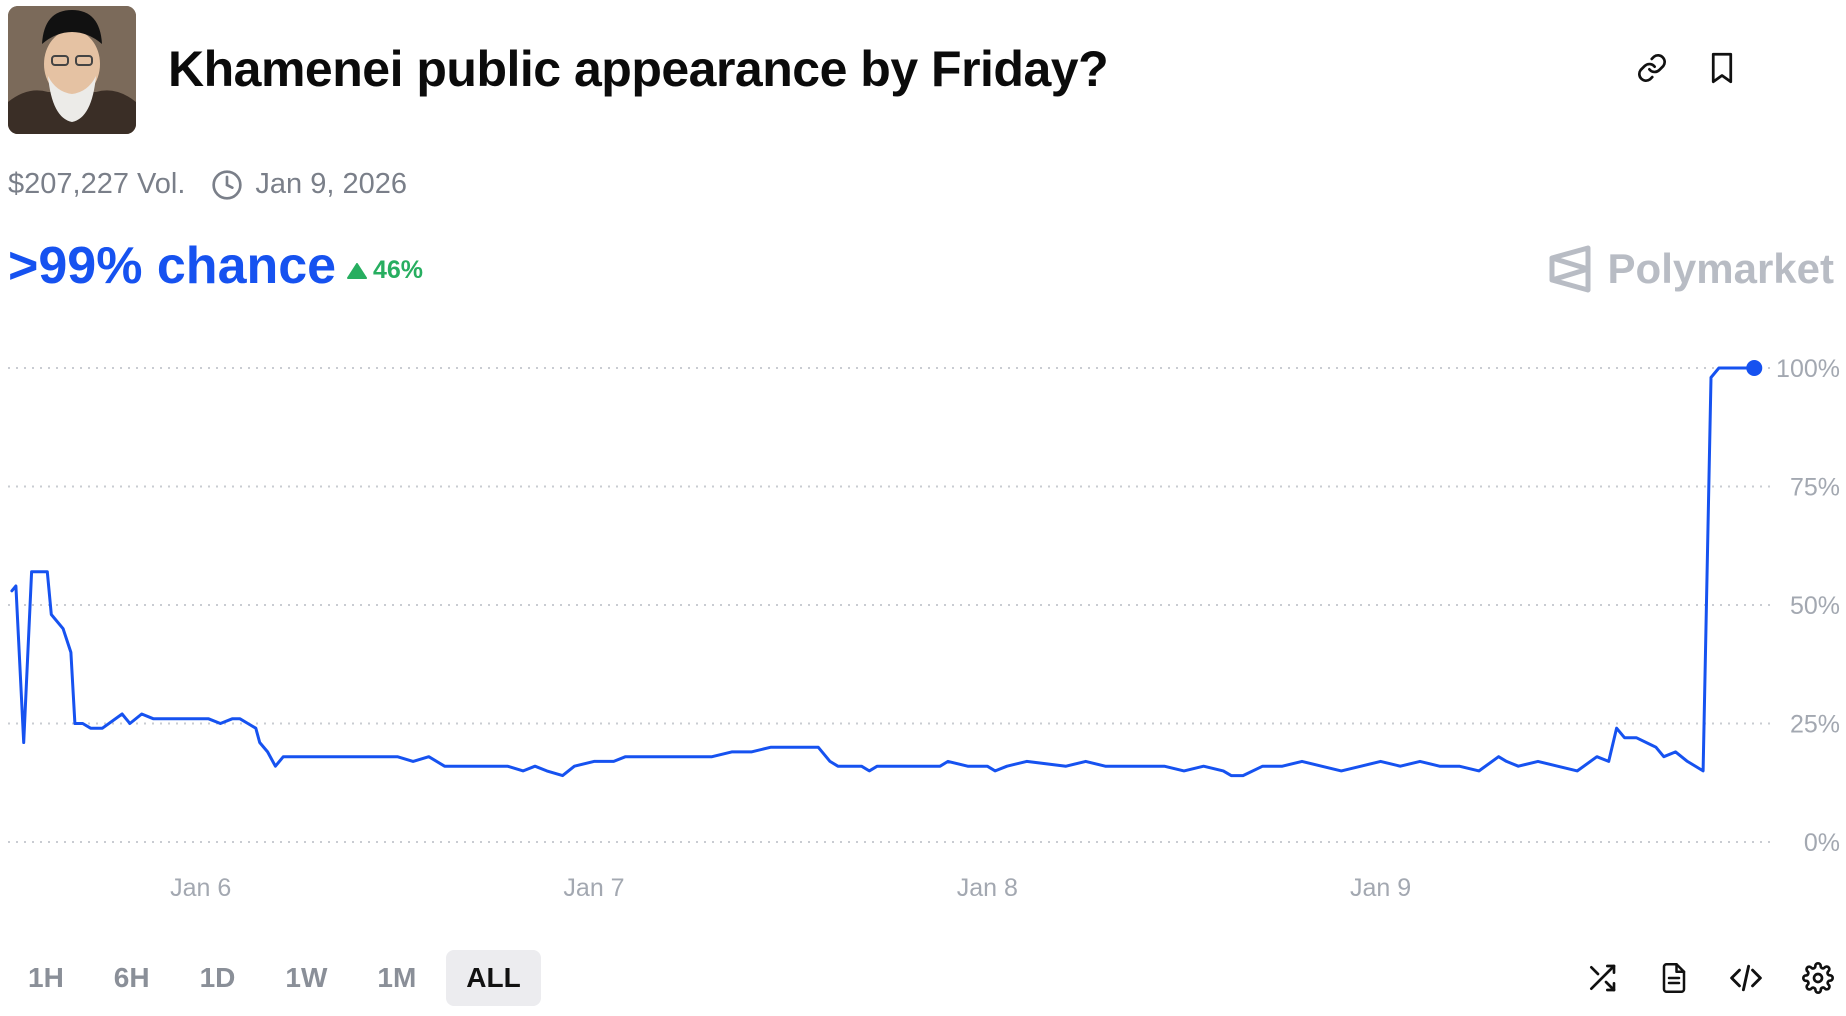 The width and height of the screenshot is (1846, 1016). Describe the element at coordinates (1815, 488) in the screenshot. I see `y-tick-label: 75%` at that location.